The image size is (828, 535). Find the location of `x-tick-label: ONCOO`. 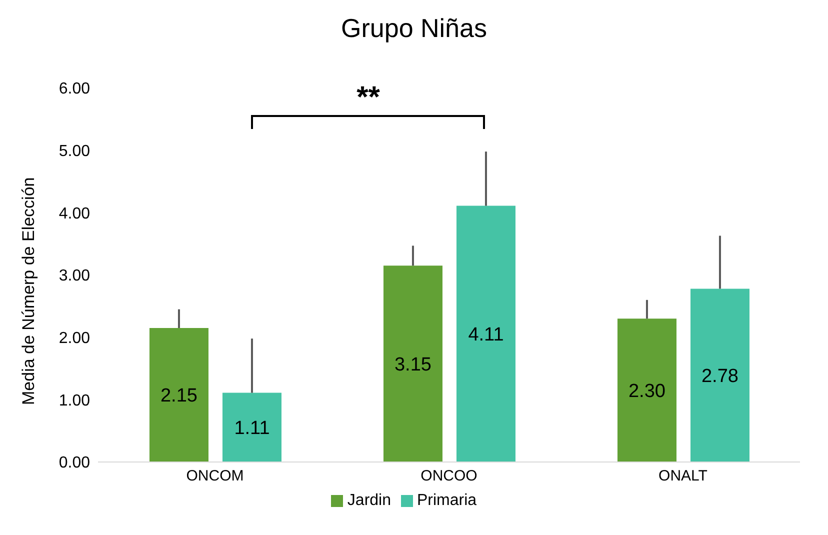

x-tick-label: ONCOO is located at coordinates (449, 476).